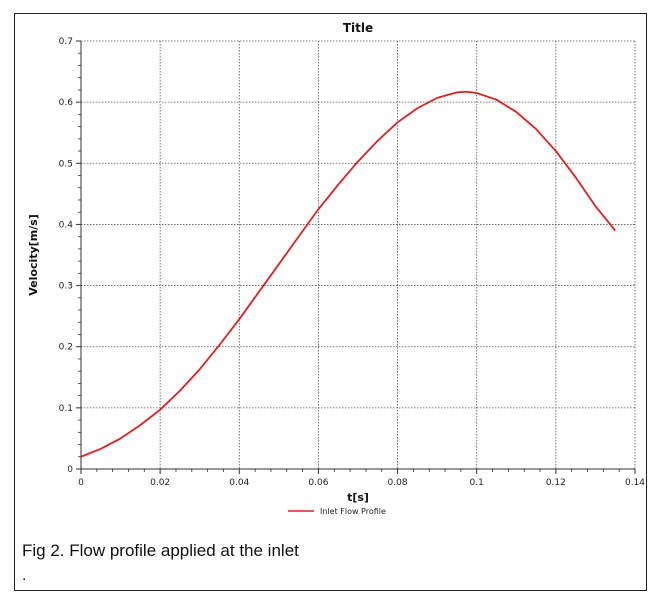  I want to click on x-axis-label: t[s], so click(358, 497).